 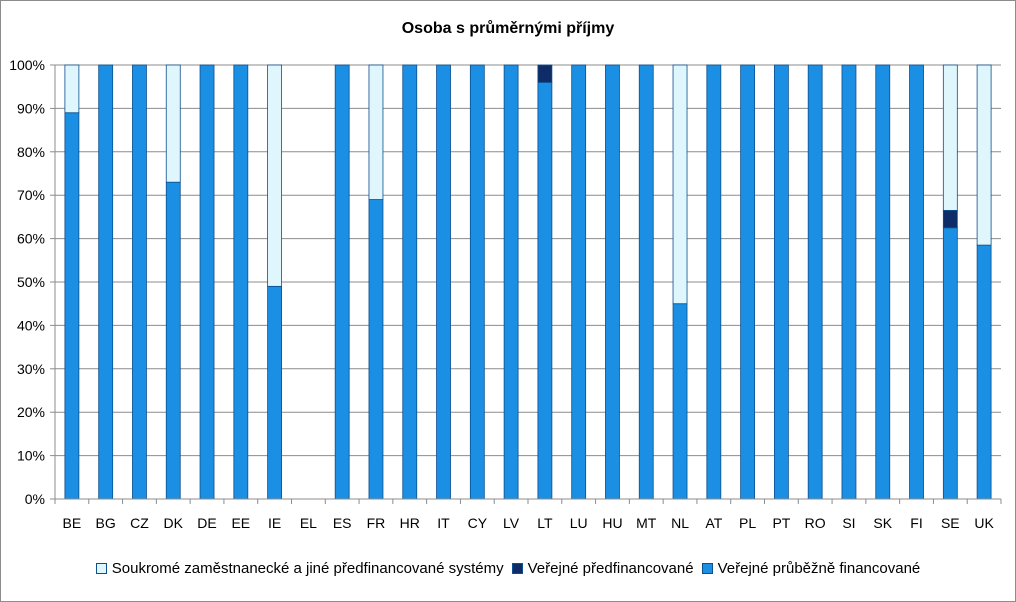 I want to click on x-tick-label: AT, so click(x=713, y=523).